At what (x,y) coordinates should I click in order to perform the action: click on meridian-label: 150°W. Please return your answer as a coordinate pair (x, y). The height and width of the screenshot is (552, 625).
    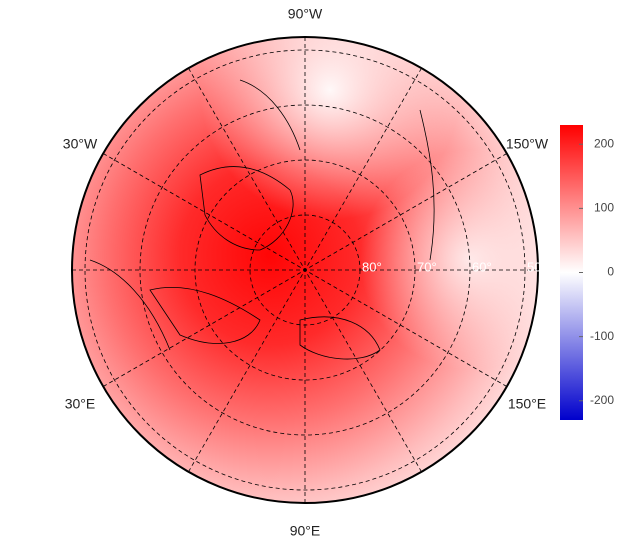
    Looking at the image, I should click on (527, 144).